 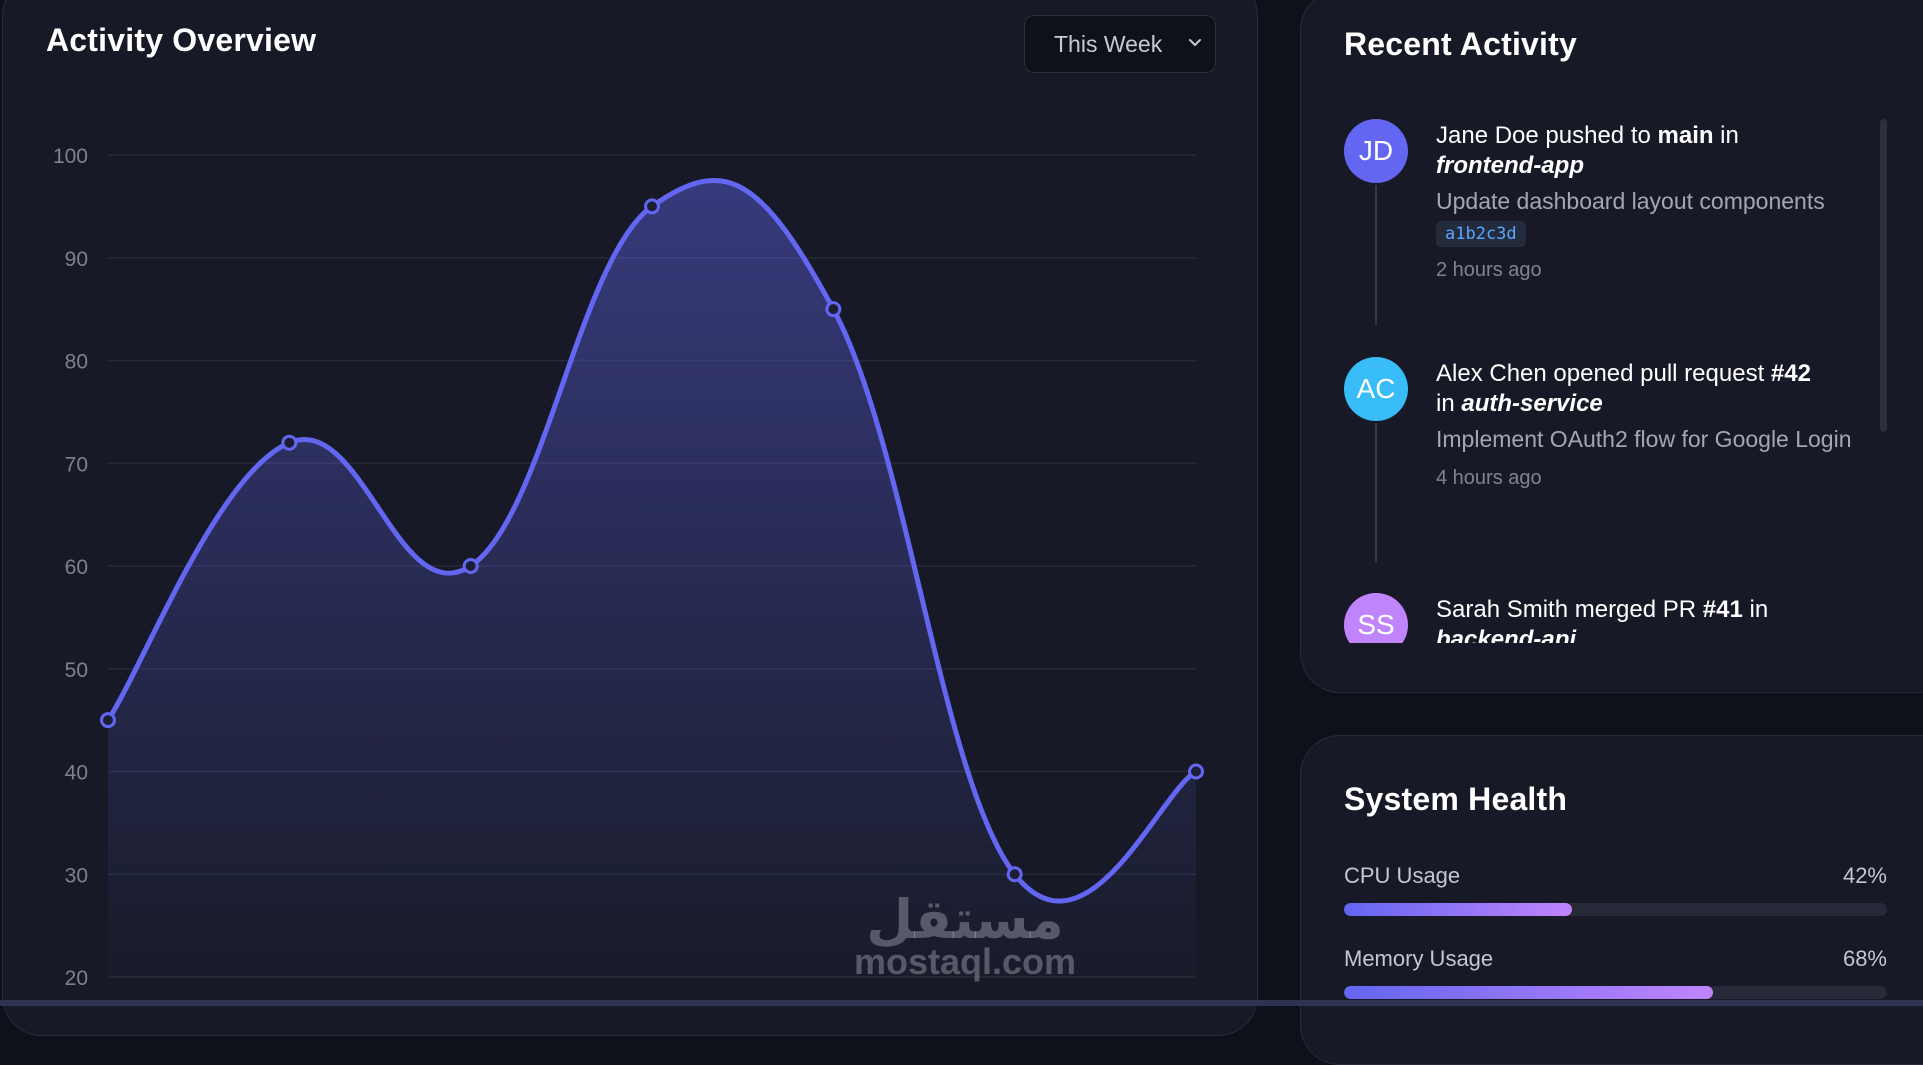 What do you see at coordinates (1481, 234) in the screenshot?
I see `commit-hash-badge: a1b2c3d` at bounding box center [1481, 234].